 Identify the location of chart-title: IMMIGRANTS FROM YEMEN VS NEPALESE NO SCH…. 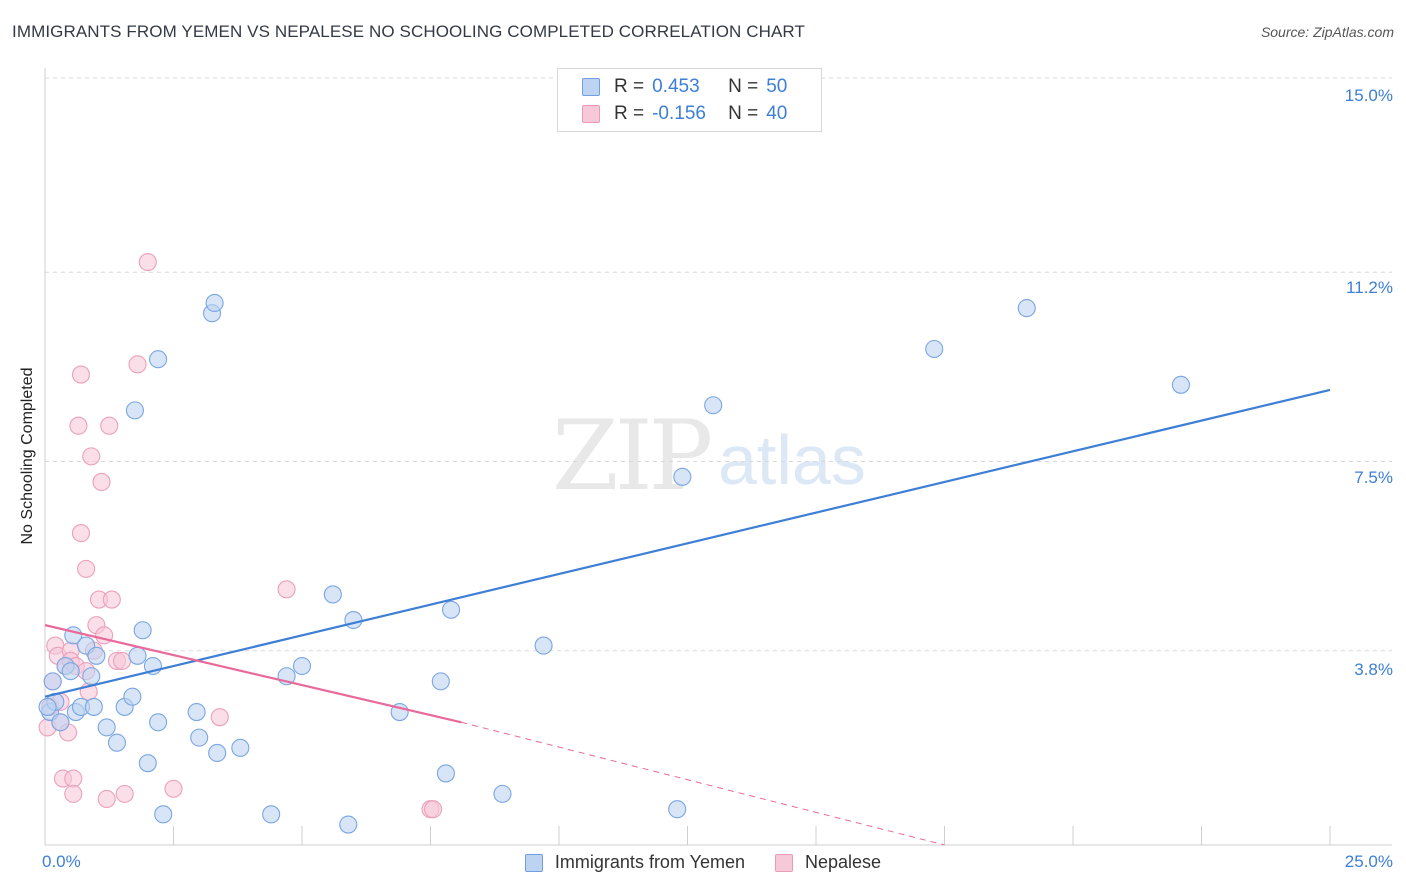
(408, 31).